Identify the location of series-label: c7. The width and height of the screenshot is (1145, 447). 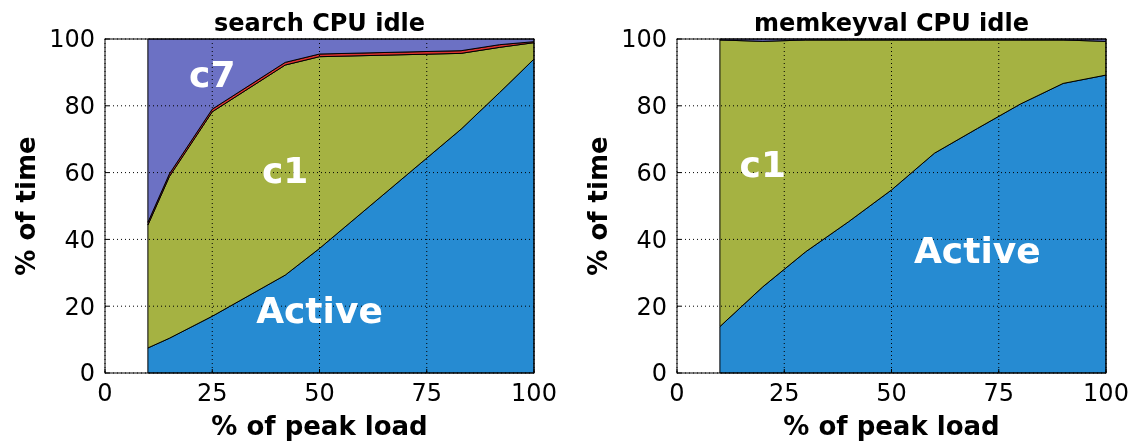
(212, 74).